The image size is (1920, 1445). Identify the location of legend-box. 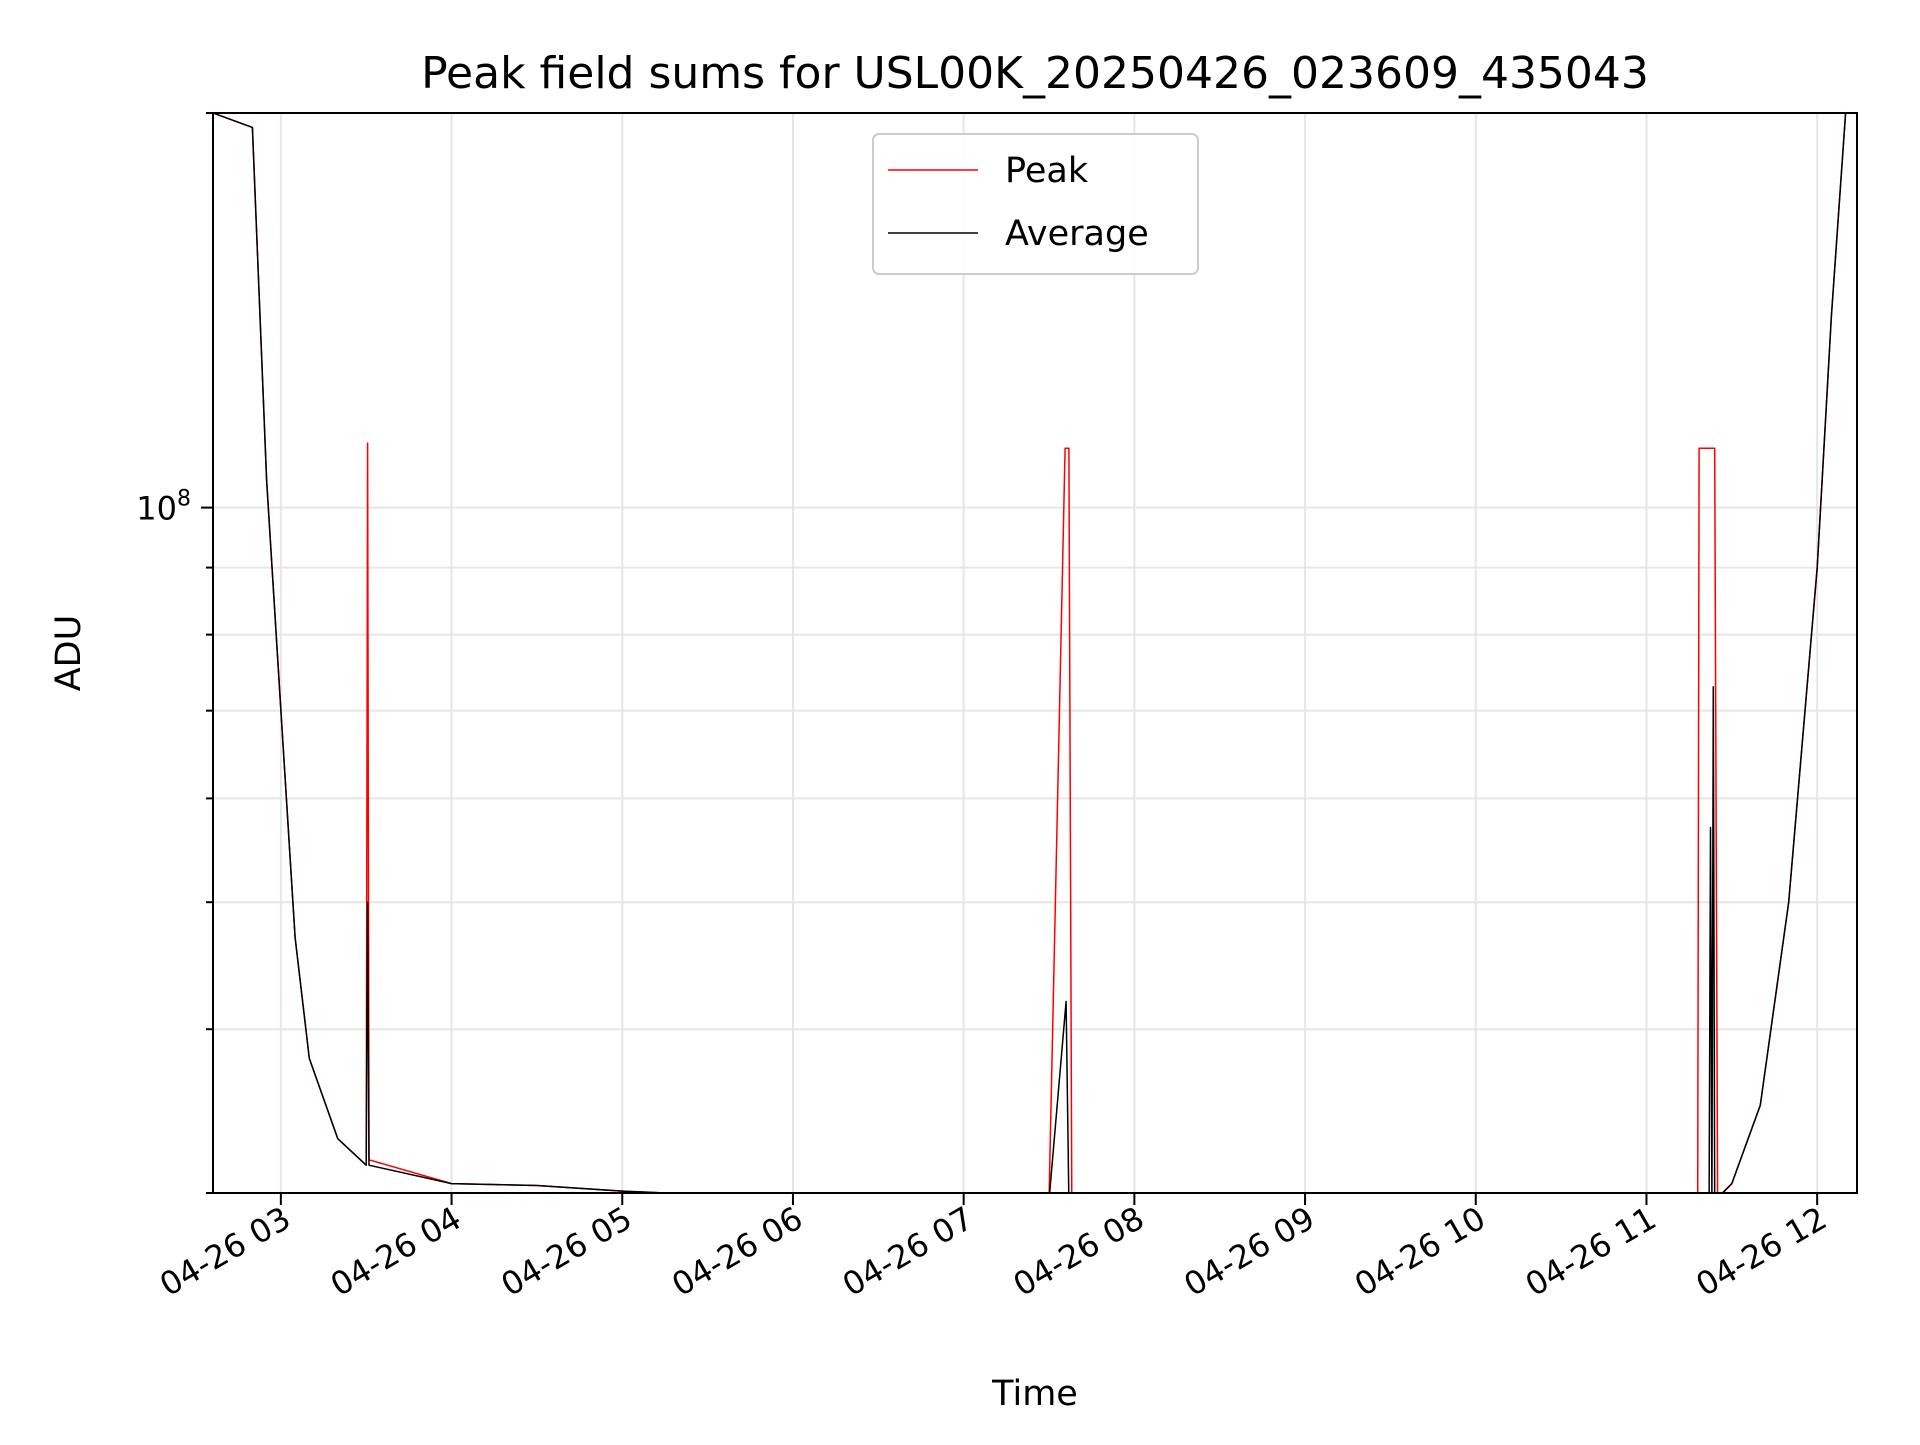
(1035, 204).